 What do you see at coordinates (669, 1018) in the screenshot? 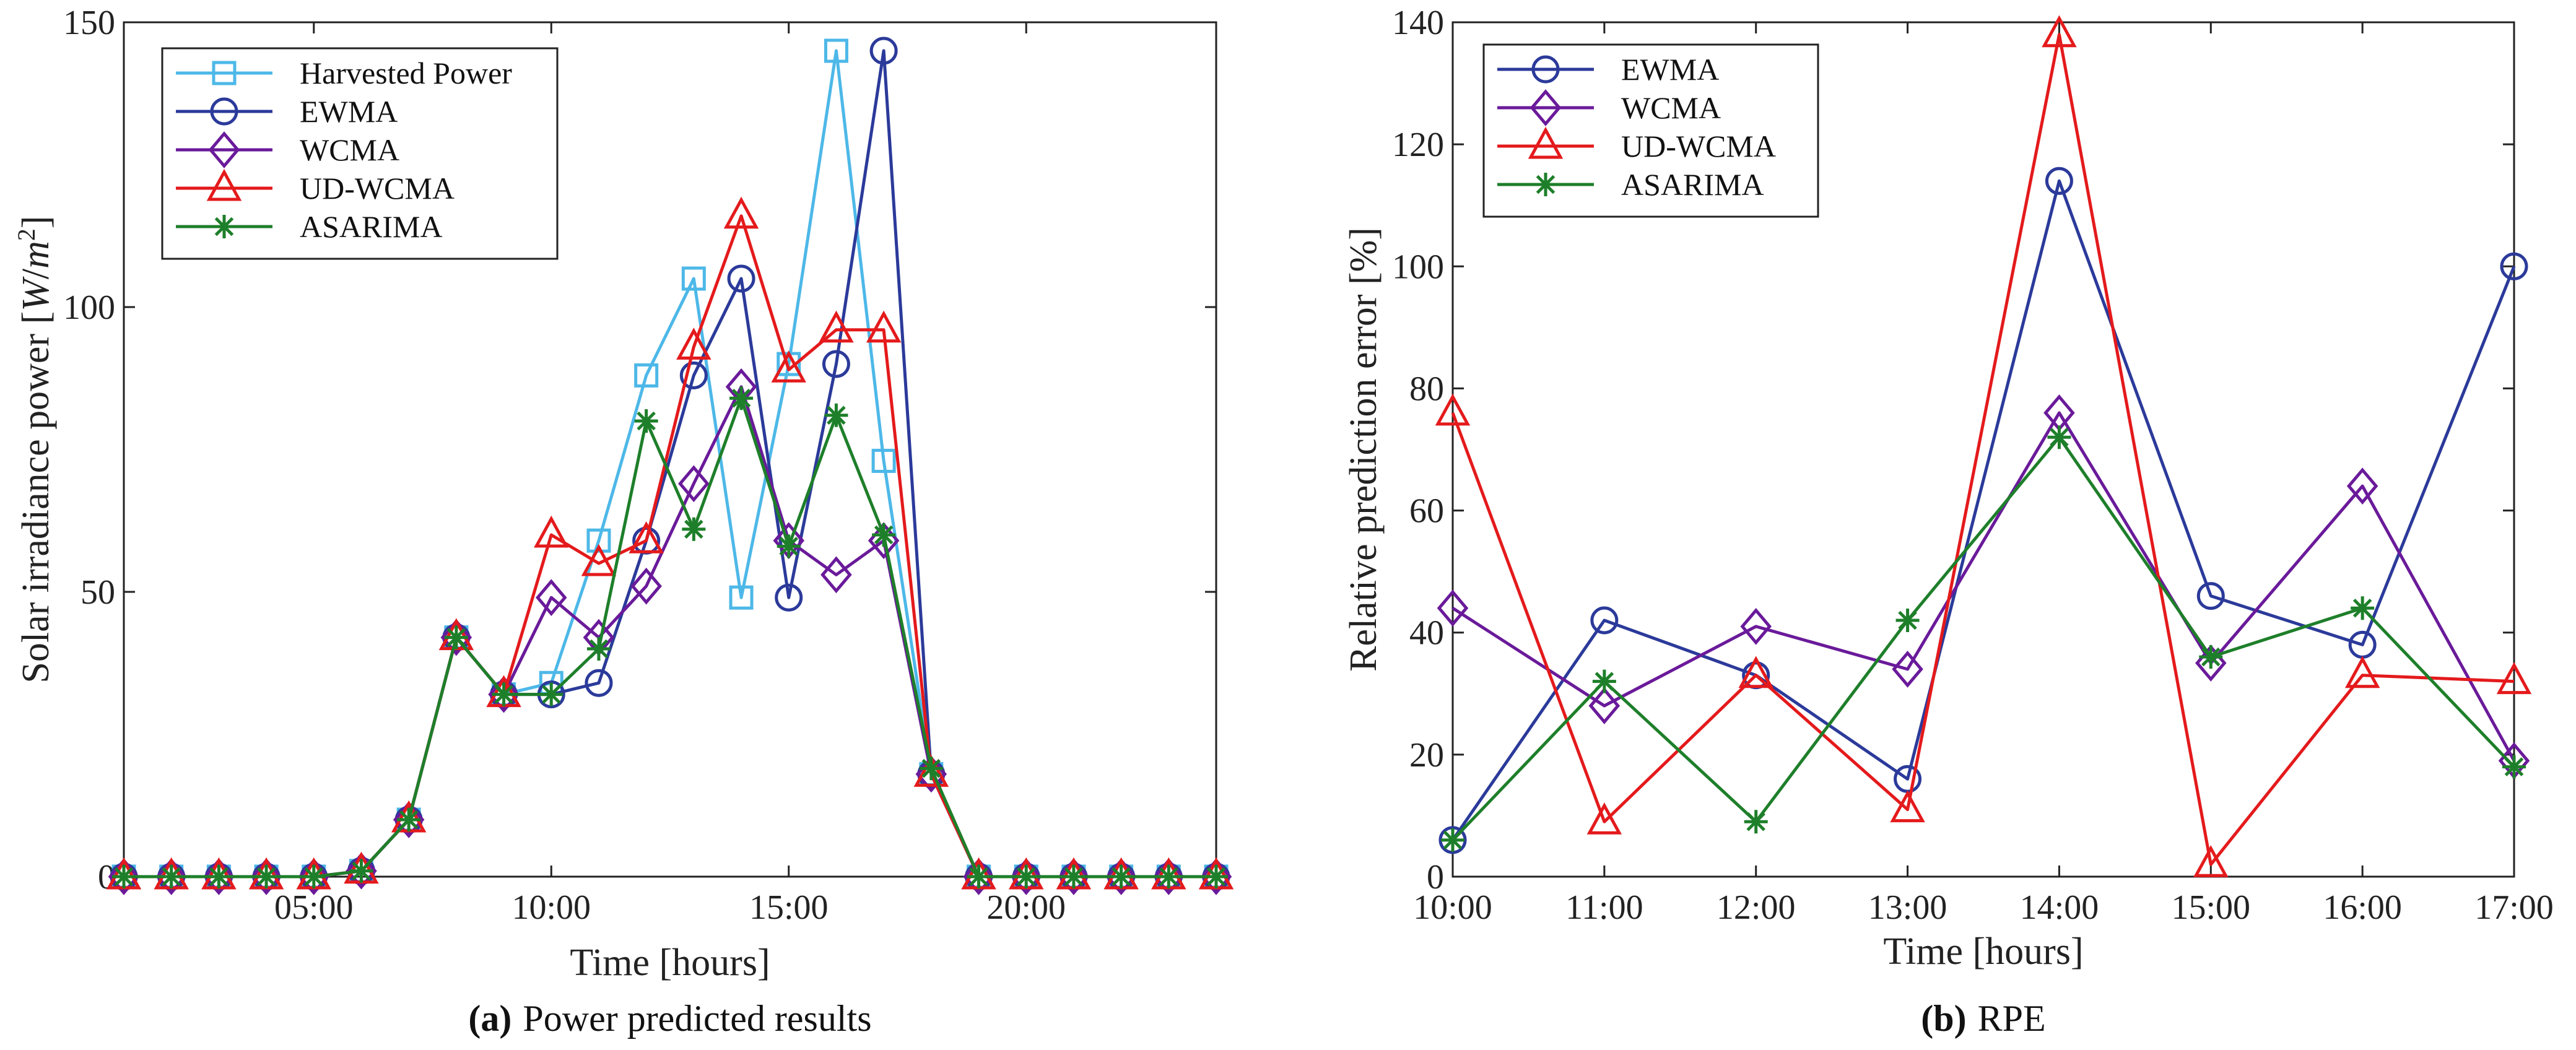
I see `caption-a: (a) Power predicted results` at bounding box center [669, 1018].